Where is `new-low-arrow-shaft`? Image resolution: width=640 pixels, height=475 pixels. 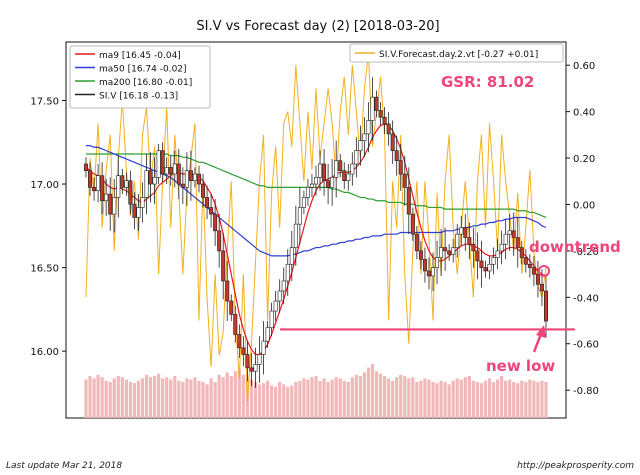 new-low-arrow-shaft is located at coordinates (537, 343).